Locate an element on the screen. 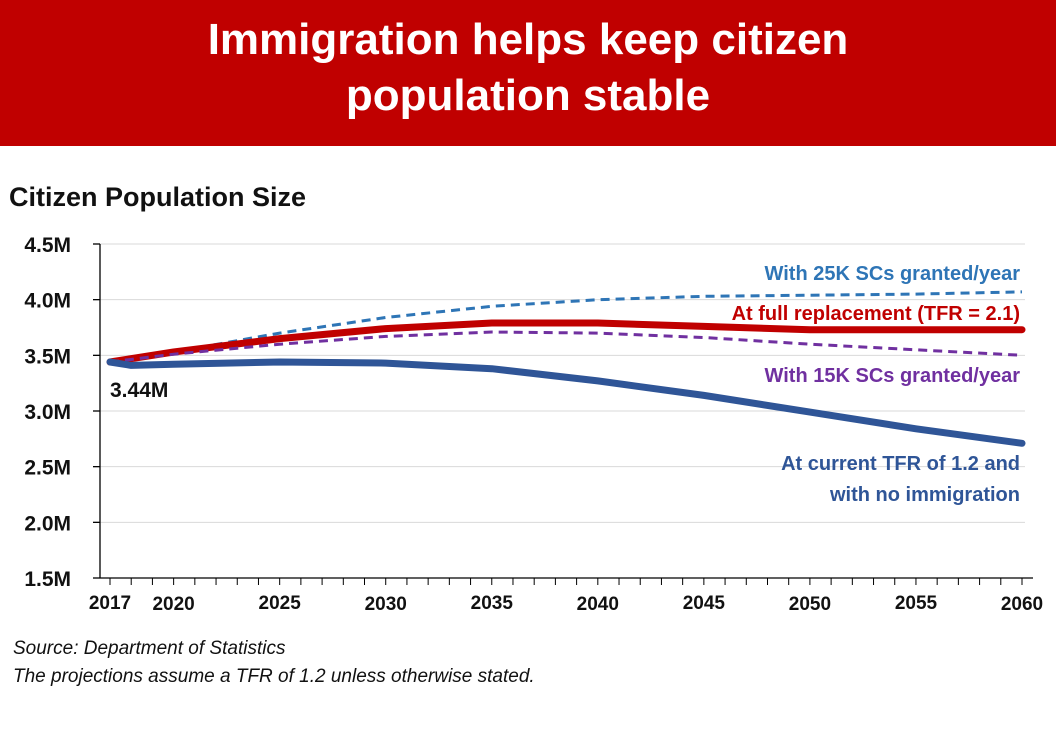  page-title-line-2: population stable is located at coordinates (528, 95).